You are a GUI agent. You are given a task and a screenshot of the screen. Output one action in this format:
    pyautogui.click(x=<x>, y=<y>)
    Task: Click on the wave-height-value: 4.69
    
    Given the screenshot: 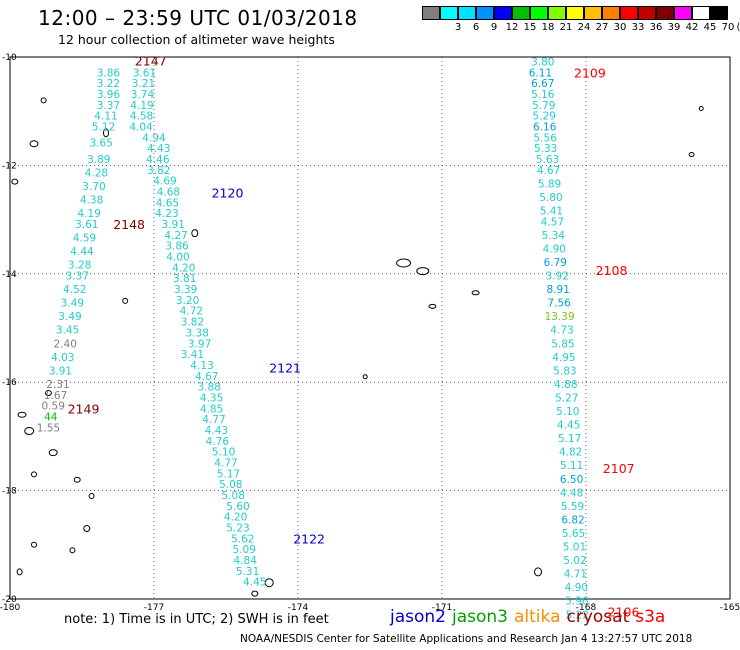 What is the action you would take?
    pyautogui.click(x=164, y=182)
    